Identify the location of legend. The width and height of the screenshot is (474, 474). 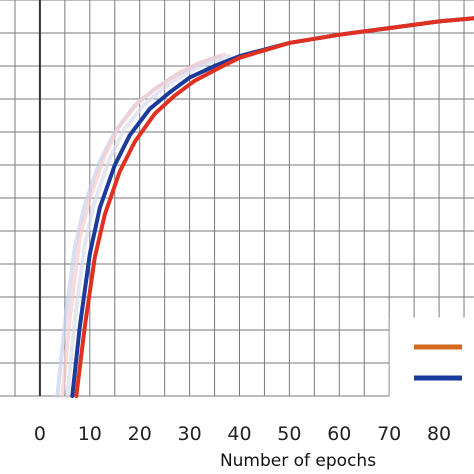
(431, 358).